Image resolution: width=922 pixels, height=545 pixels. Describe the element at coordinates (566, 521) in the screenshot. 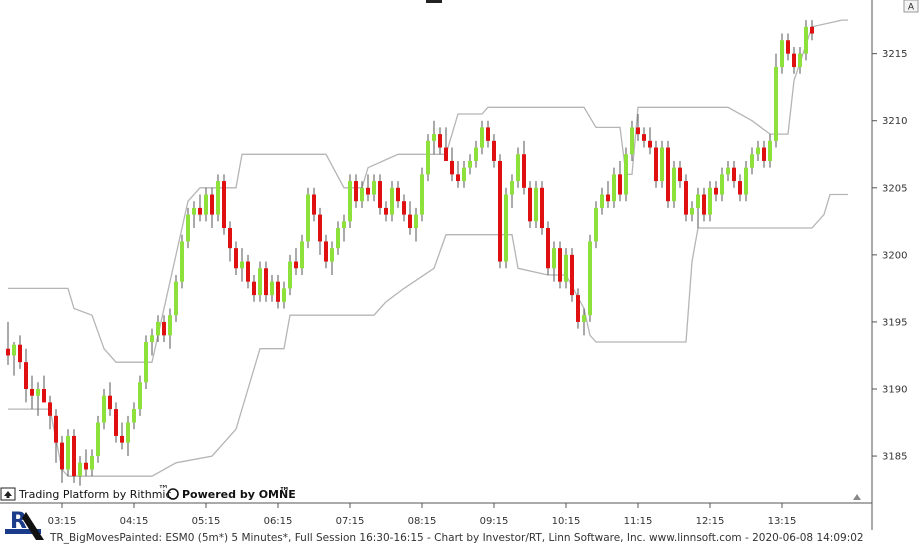

I see `x-tick-label: 10:15` at that location.